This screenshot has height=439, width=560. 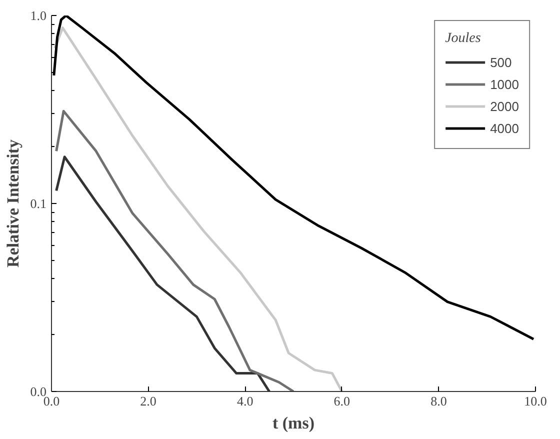 What do you see at coordinates (535, 401) in the screenshot?
I see `x-tick-label: 10.0` at bounding box center [535, 401].